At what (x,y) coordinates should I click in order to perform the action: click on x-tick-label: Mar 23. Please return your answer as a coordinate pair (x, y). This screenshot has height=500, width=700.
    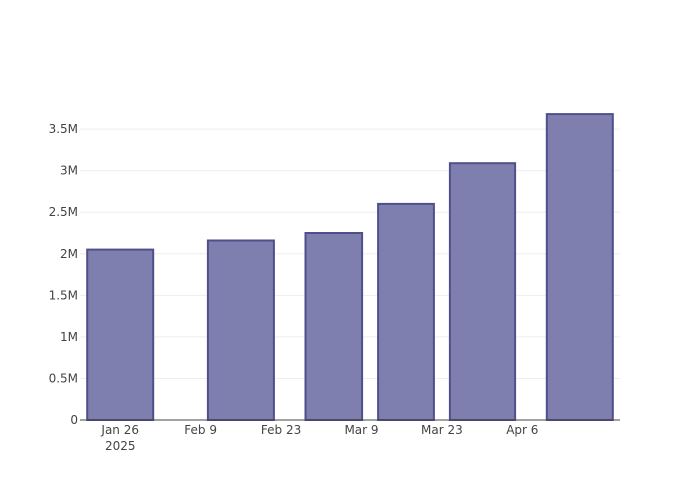
    Looking at the image, I should click on (442, 430).